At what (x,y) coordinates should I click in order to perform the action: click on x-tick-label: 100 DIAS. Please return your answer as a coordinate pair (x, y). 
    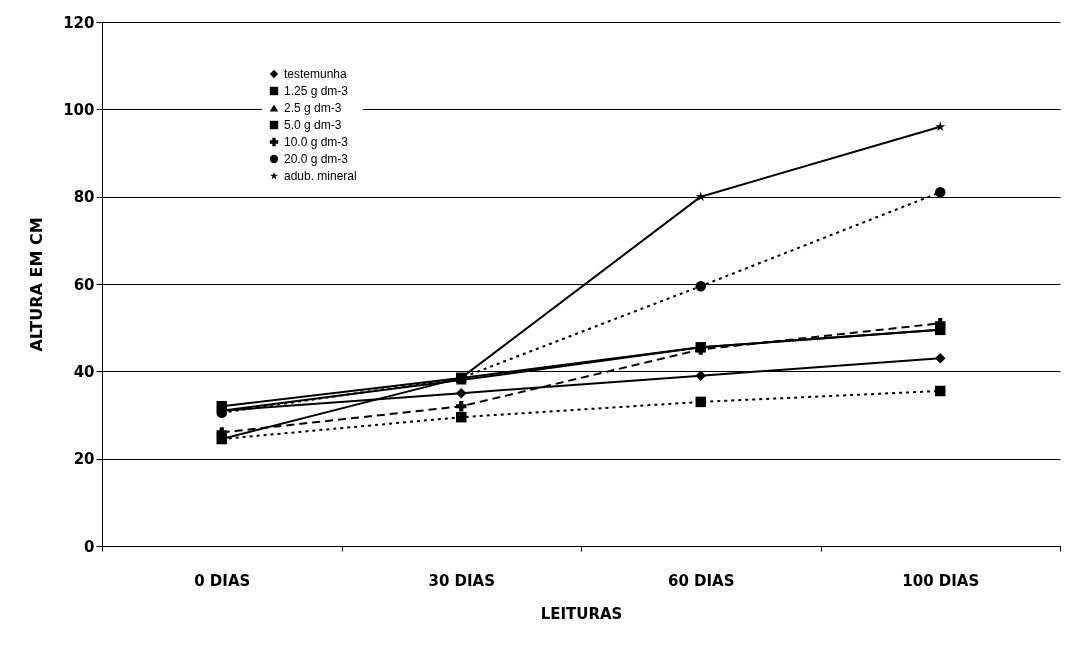
    Looking at the image, I should click on (941, 580).